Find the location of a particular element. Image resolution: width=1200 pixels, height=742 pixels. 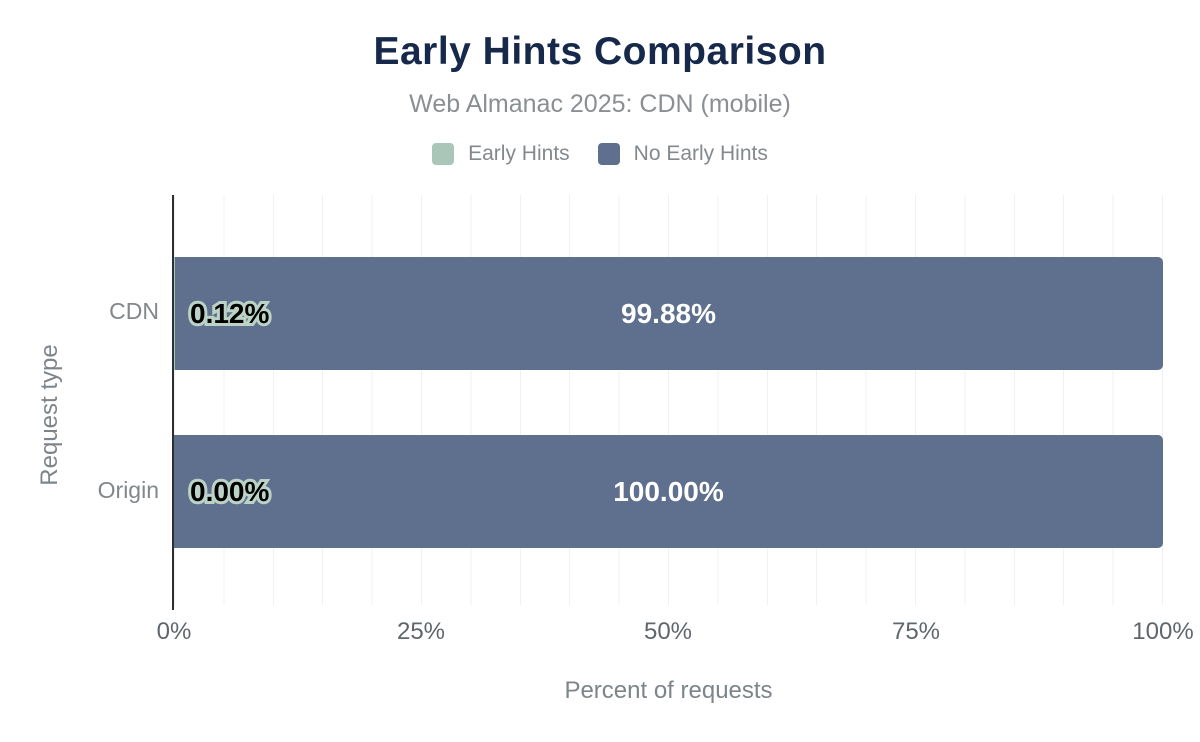

legend-label-no-early-hints: No Early Hints is located at coordinates (700, 153).